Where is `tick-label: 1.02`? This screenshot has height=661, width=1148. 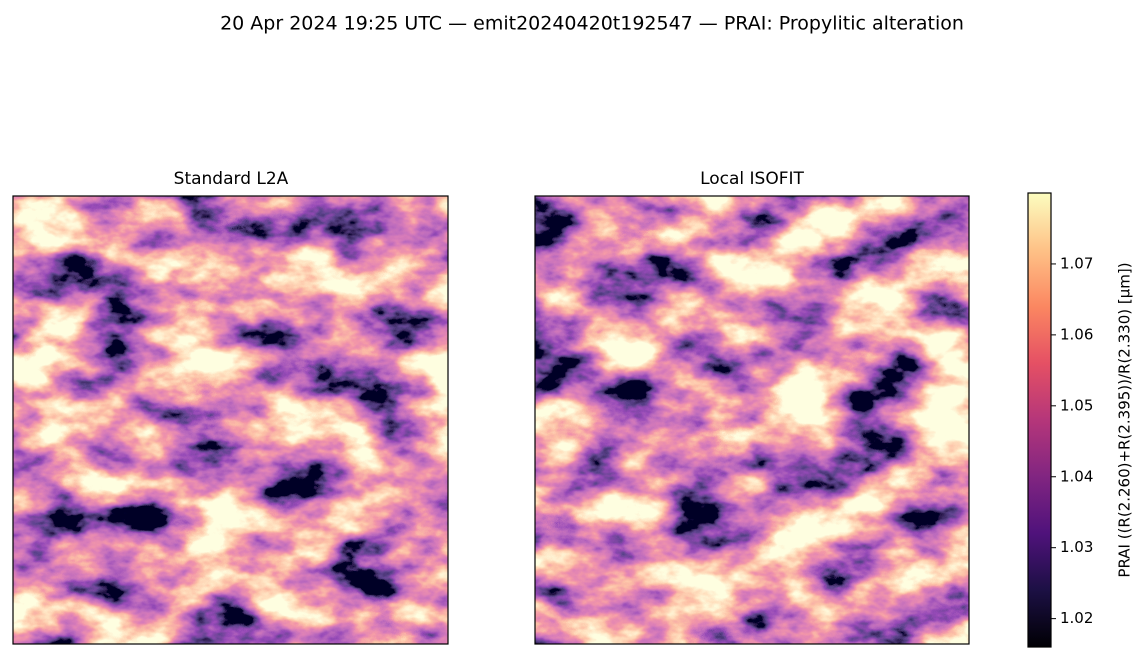 tick-label: 1.02 is located at coordinates (1076, 618).